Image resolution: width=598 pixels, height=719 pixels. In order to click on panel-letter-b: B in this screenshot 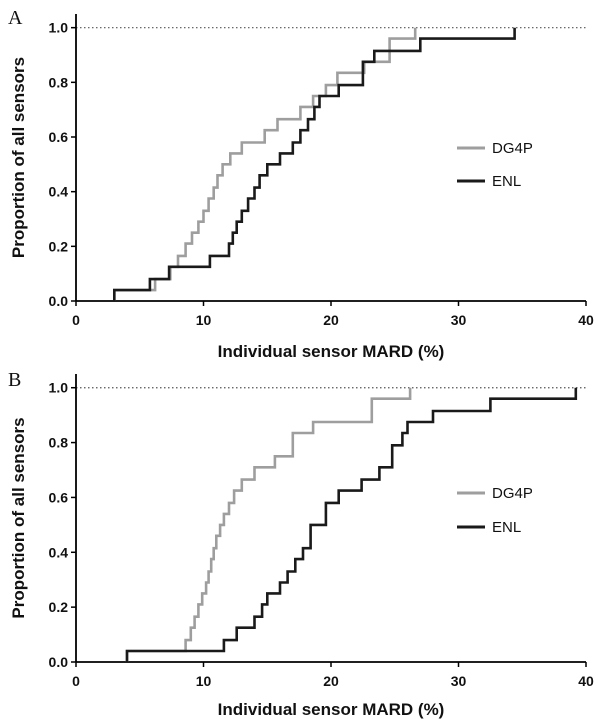, I will do `click(14, 380)`.